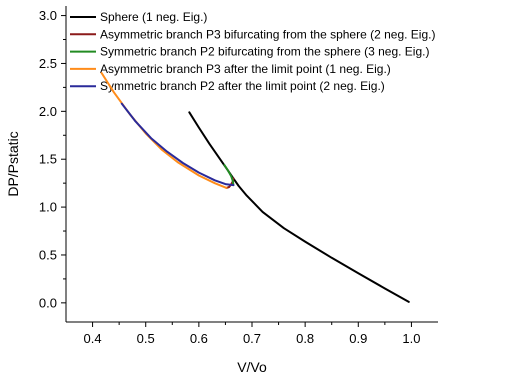  What do you see at coordinates (93, 338) in the screenshot?
I see `x-tick-label: 0.4` at bounding box center [93, 338].